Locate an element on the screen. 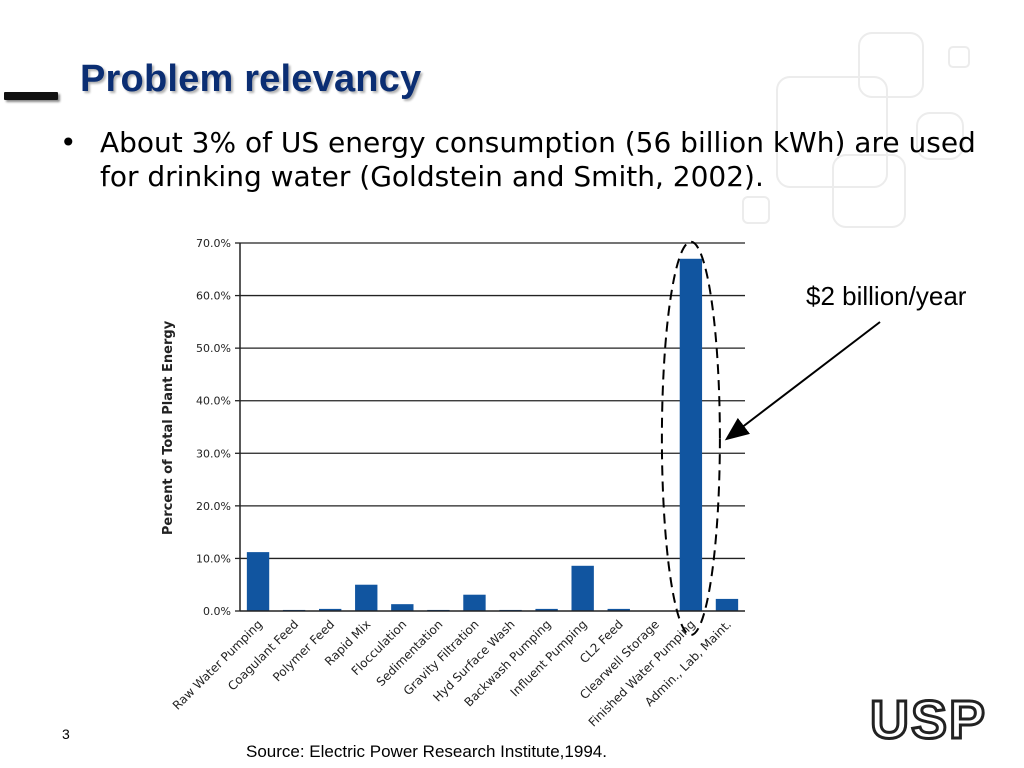  y-tick-label: 30.0% is located at coordinates (213, 453).